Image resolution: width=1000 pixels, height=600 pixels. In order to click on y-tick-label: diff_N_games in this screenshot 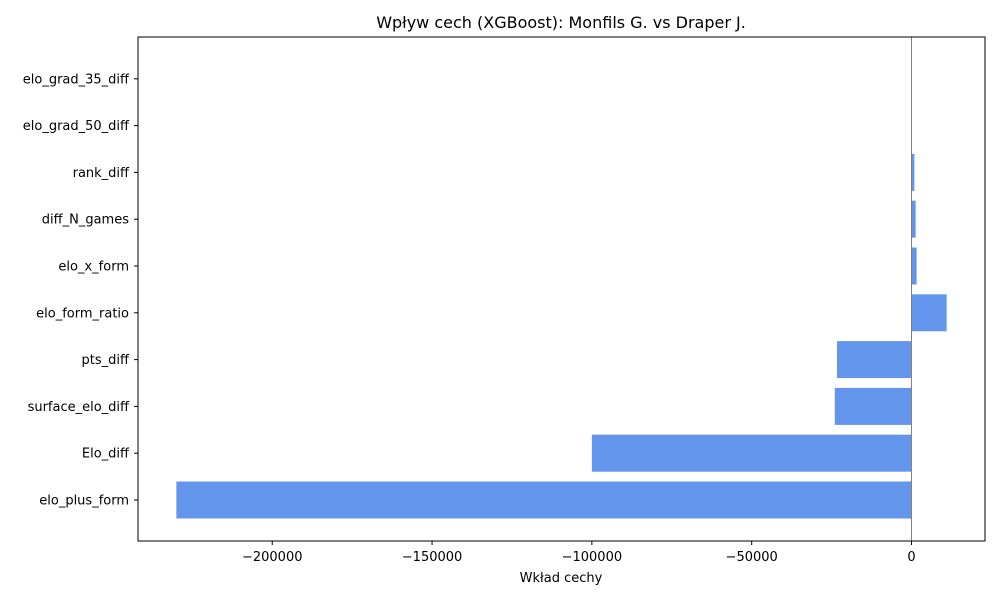, I will do `click(85, 220)`.